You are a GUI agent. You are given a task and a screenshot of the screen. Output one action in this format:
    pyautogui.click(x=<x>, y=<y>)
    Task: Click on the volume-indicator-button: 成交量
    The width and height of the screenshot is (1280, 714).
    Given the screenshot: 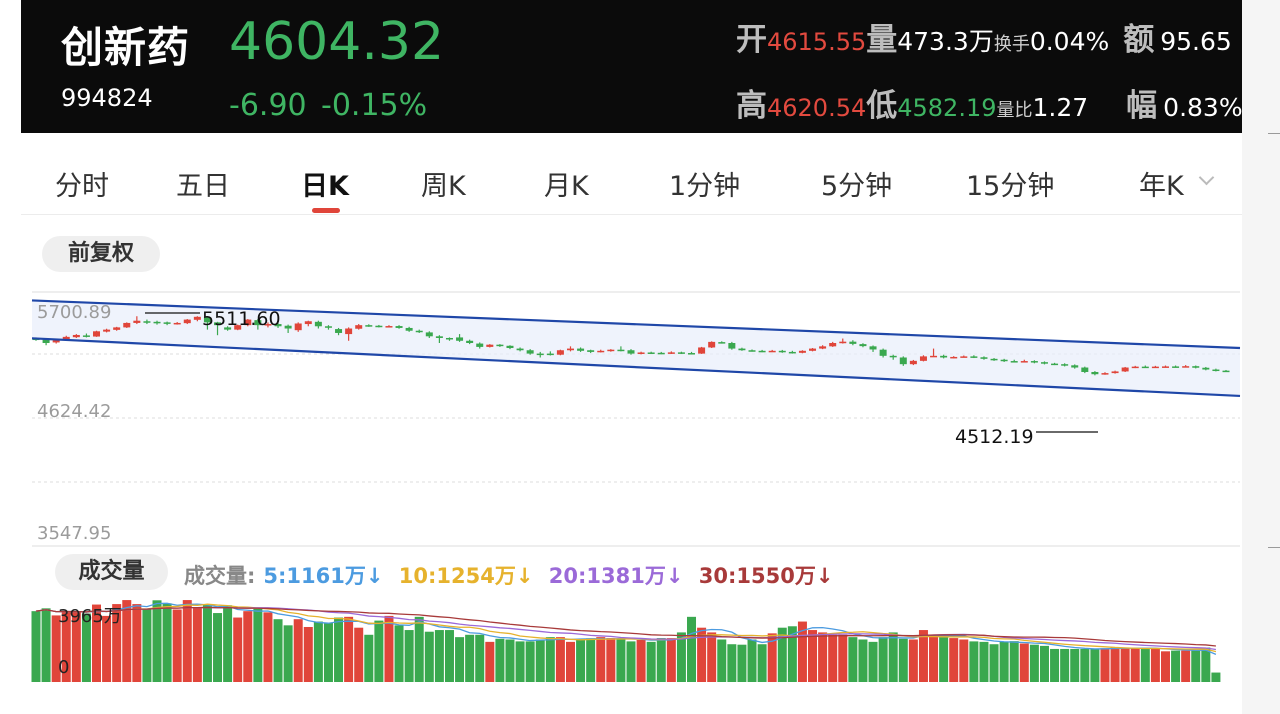 What is the action you would take?
    pyautogui.click(x=111, y=572)
    